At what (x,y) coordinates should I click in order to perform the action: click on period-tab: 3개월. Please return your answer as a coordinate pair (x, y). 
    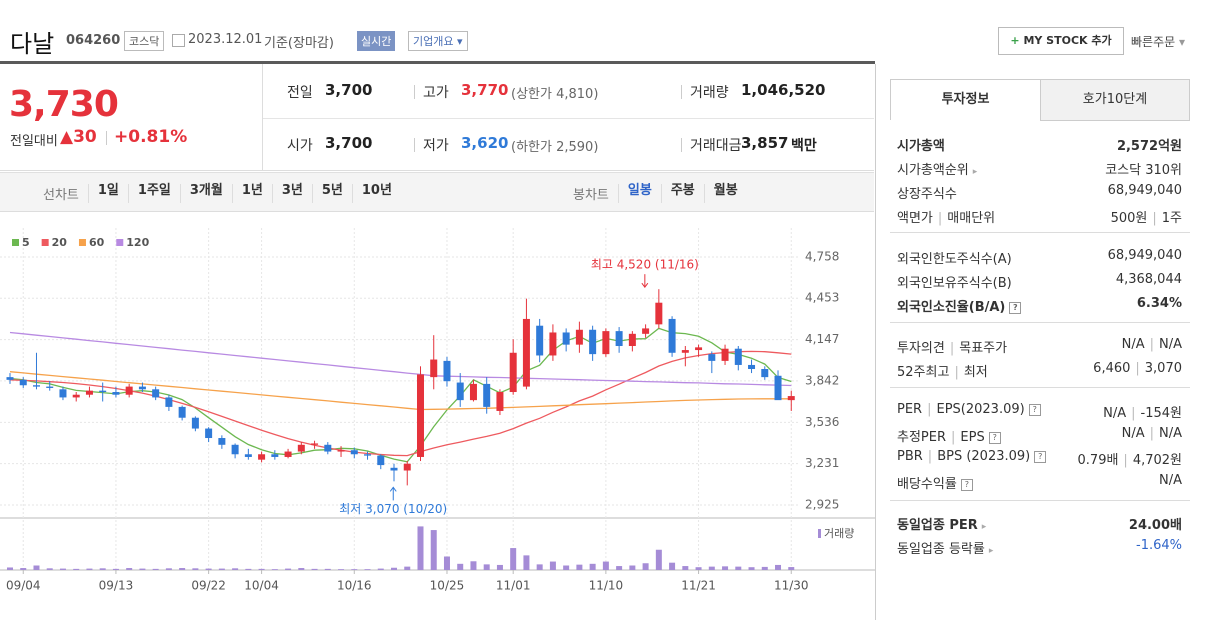
    Looking at the image, I should click on (205, 193).